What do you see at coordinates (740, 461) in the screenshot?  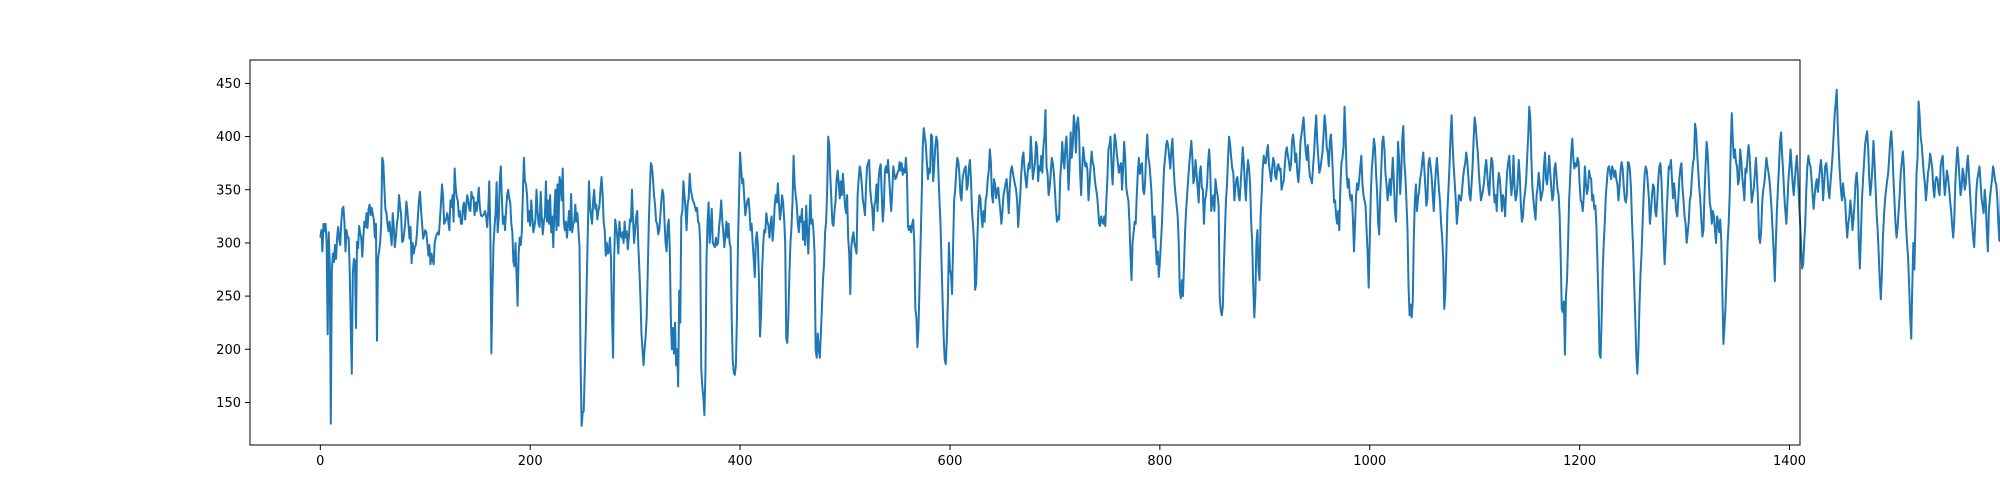 I see `x-tick-label: 400` at bounding box center [740, 461].